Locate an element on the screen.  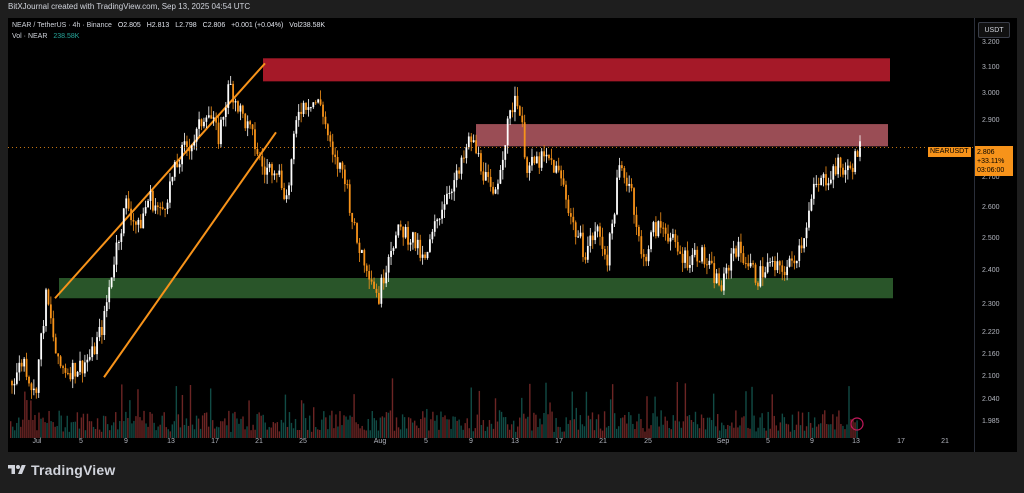
time-tick-label: 25 is located at coordinates (303, 441).